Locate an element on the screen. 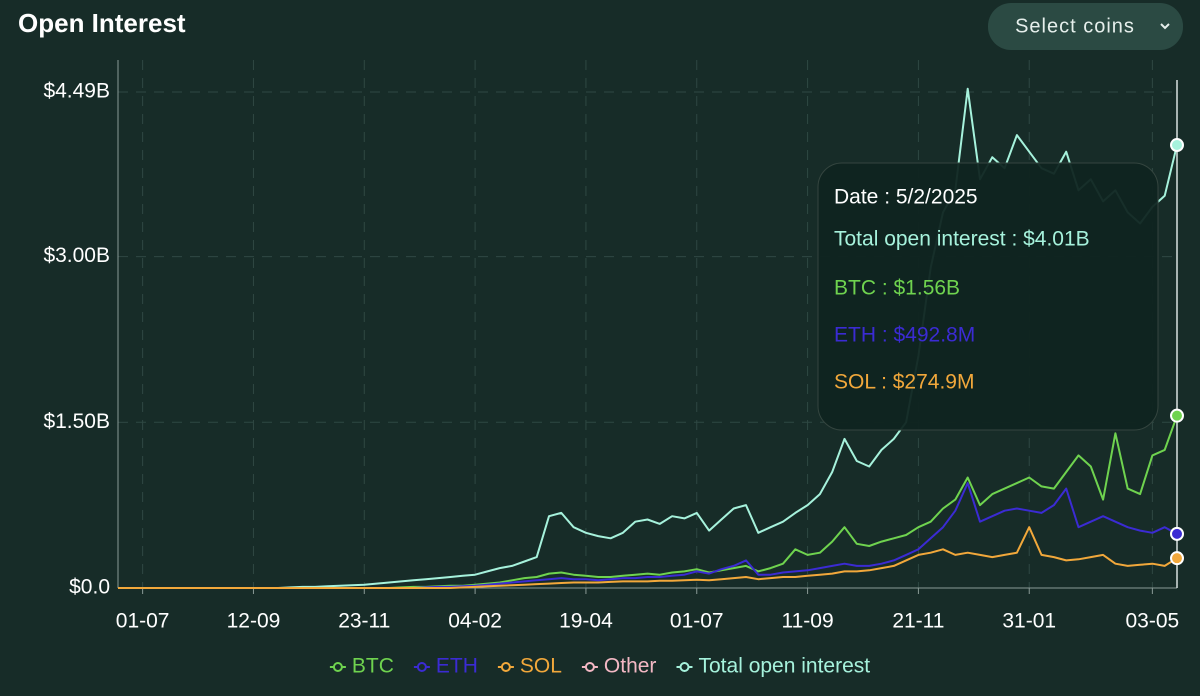 The image size is (1200, 696). legend-item: ETH is located at coordinates (445, 666).